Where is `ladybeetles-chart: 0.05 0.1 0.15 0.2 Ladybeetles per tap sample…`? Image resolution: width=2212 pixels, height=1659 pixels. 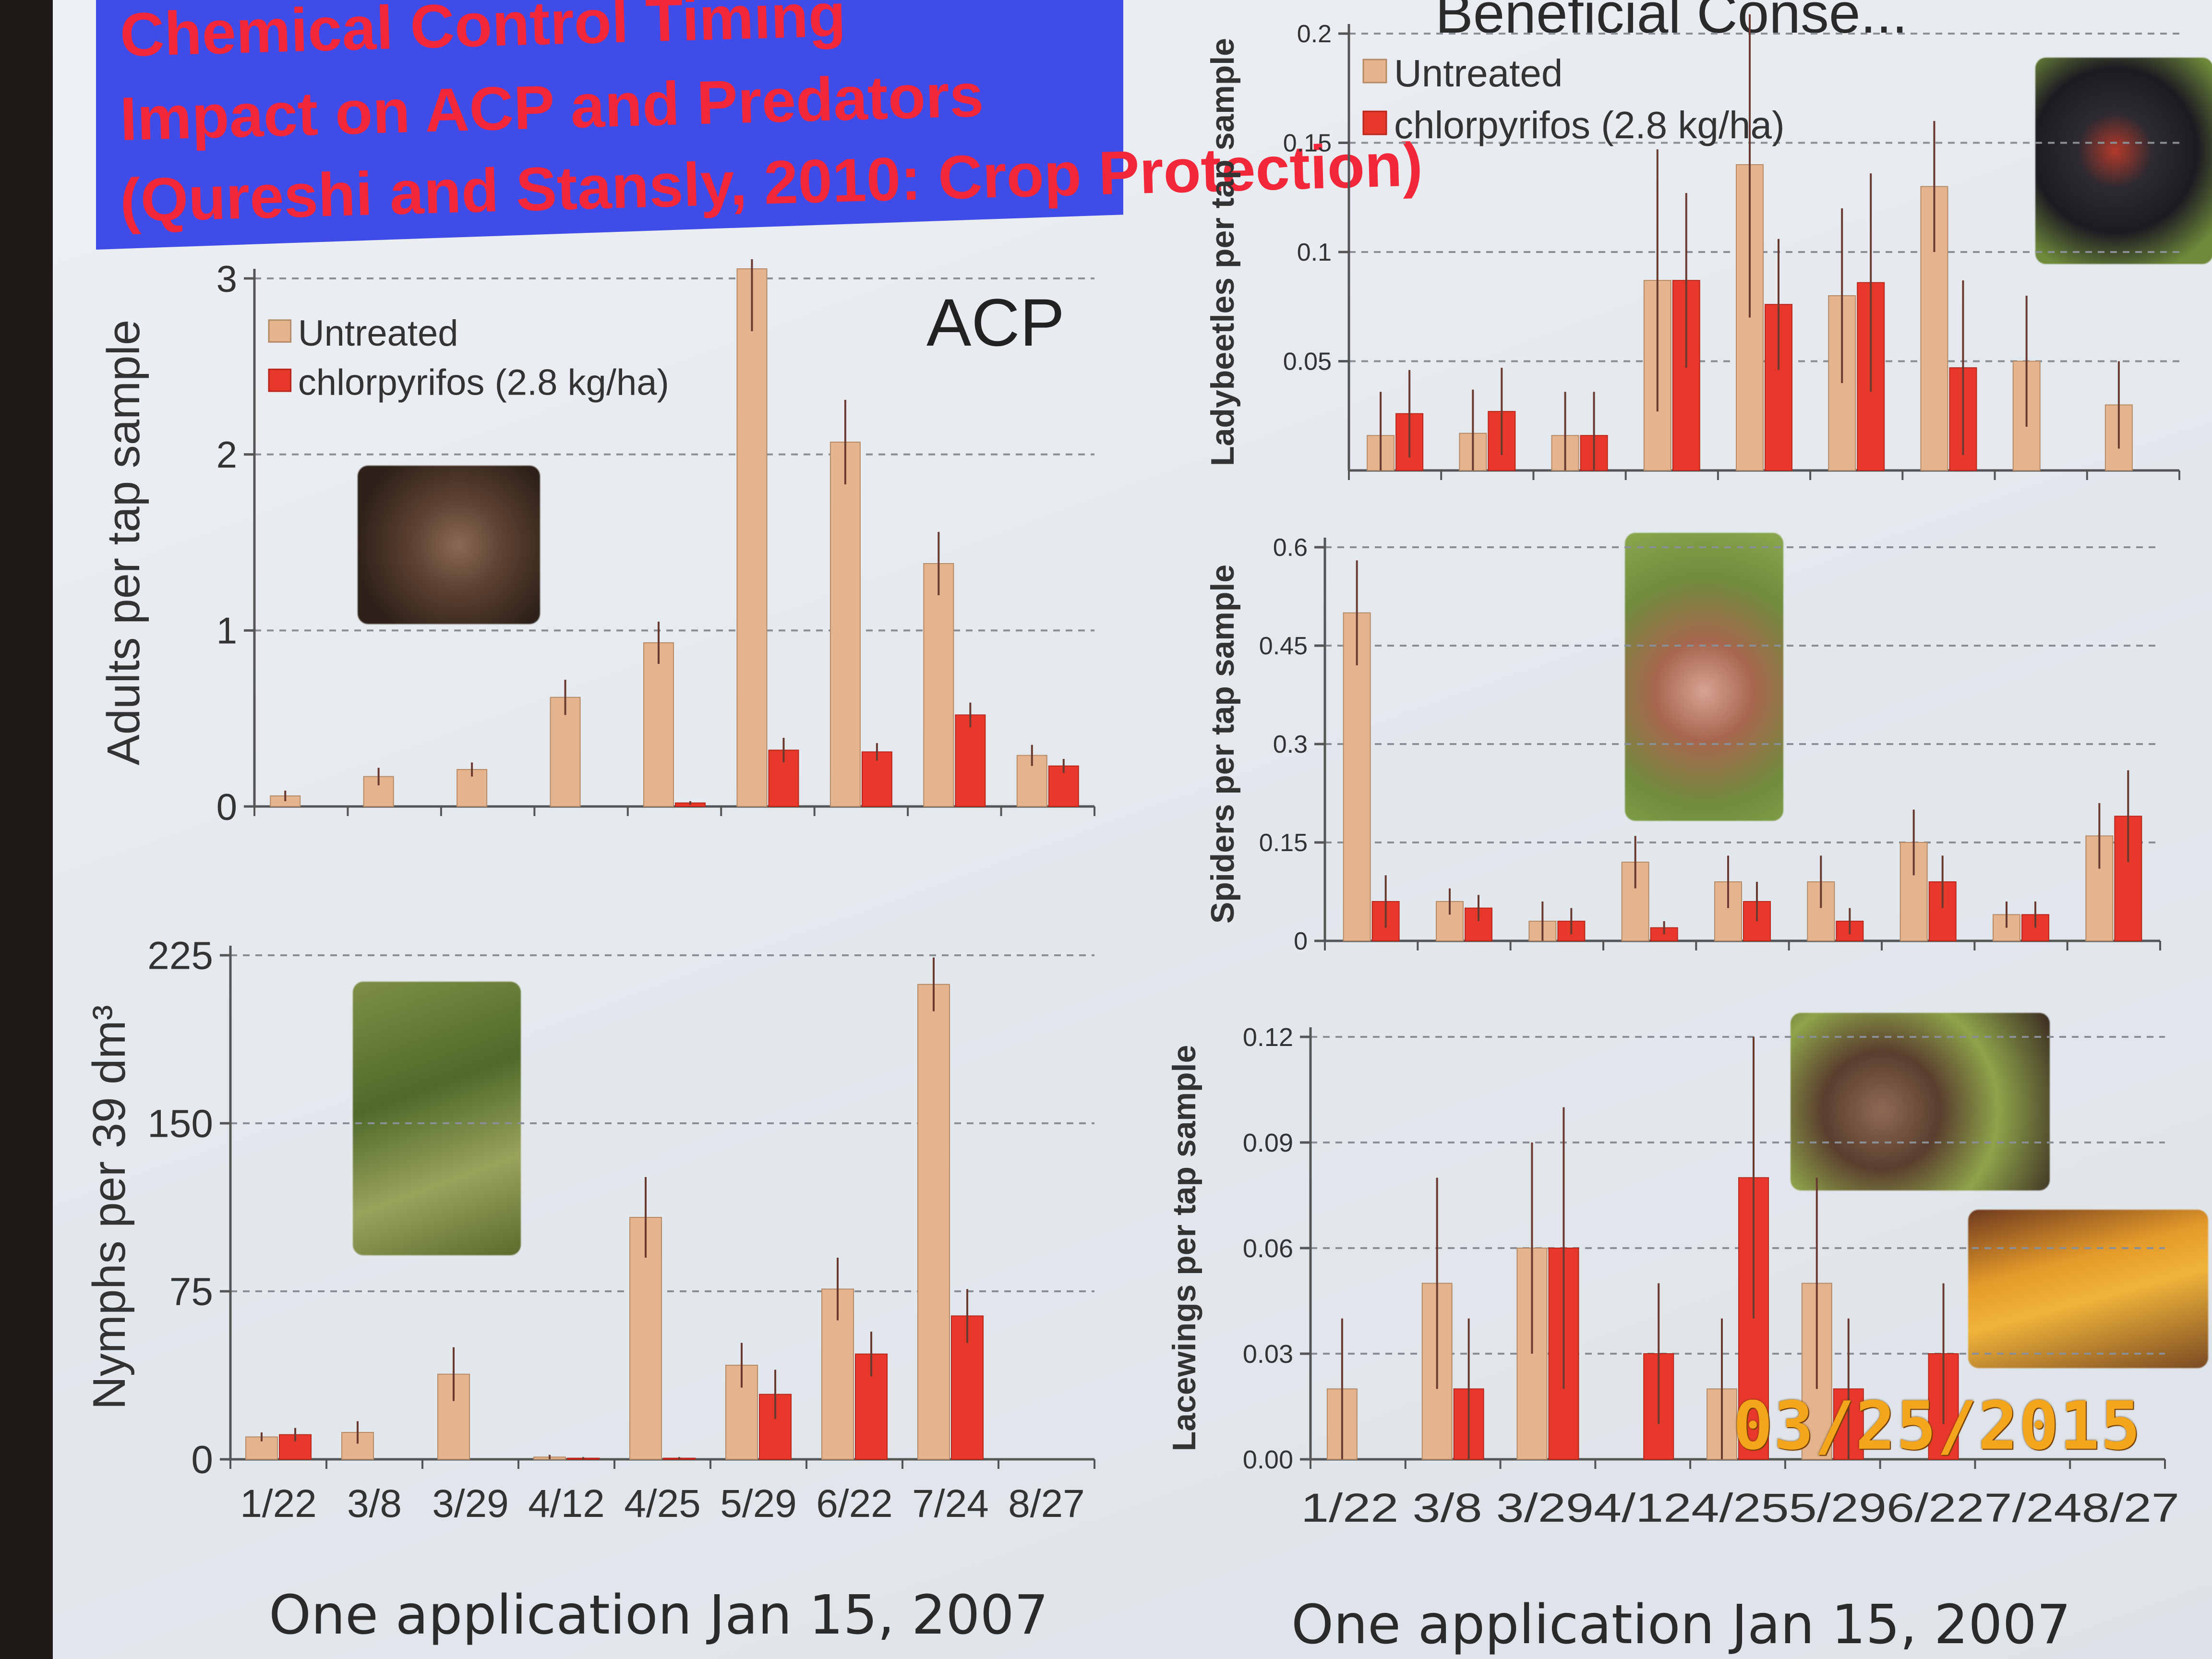 ladybeetles-chart: 0.05 0.1 0.15 0.2 Ladybeetles per tap sample… is located at coordinates (1692, 247).